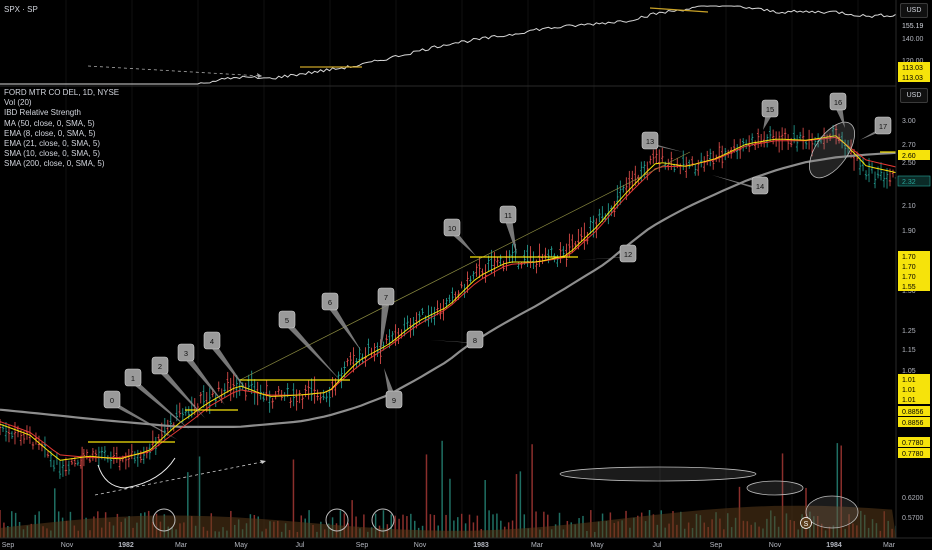 The width and height of the screenshot is (932, 550). Describe the element at coordinates (136, 473) in the screenshot. I see `cup-curve` at that location.